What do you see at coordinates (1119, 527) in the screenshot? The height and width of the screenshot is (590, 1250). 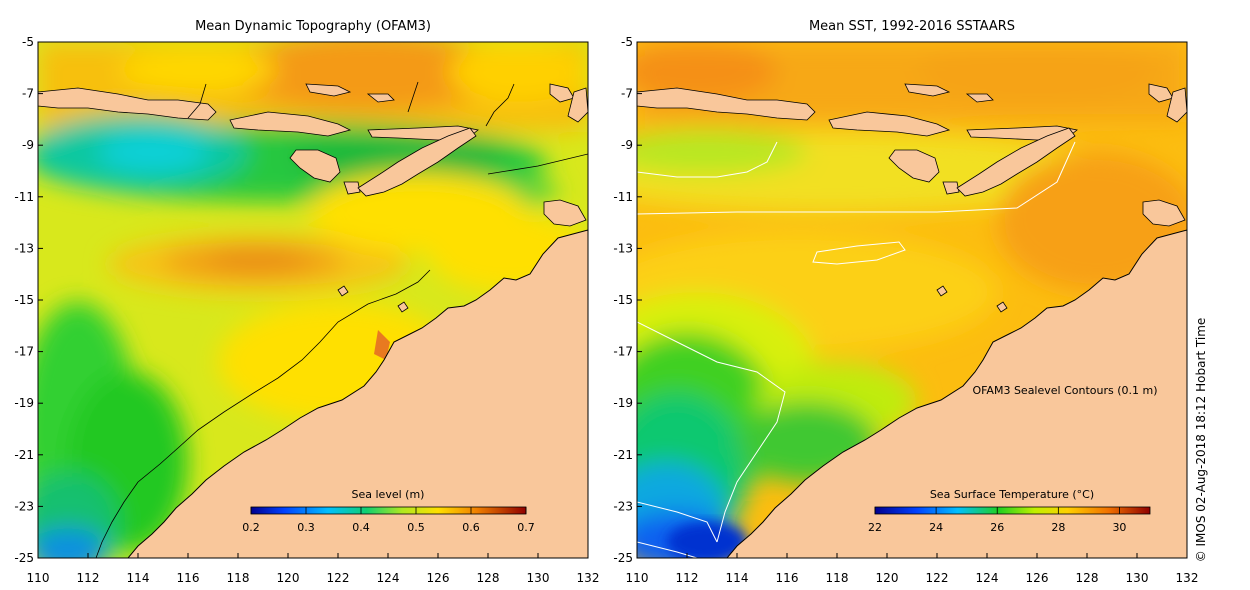 I see `colorbar-tick-label: 30` at bounding box center [1119, 527].